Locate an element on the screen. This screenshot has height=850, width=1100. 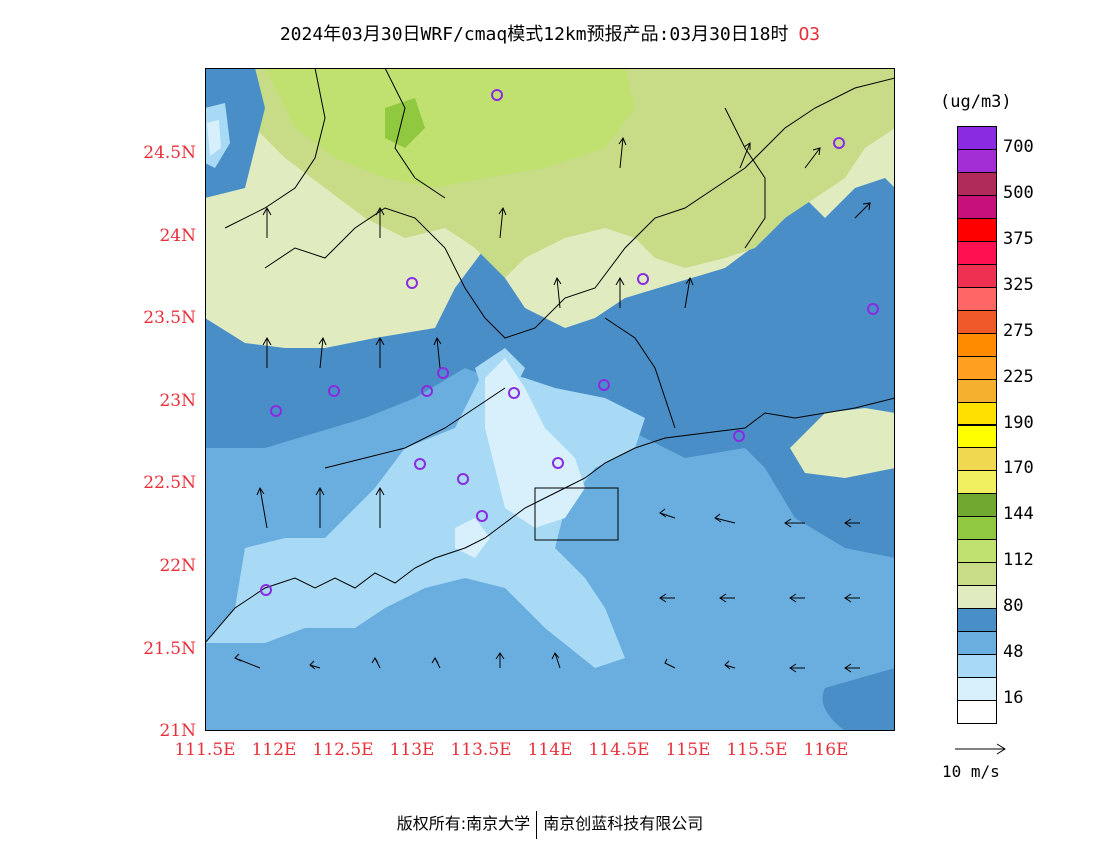
x-tick-label: 114E is located at coordinates (550, 750).